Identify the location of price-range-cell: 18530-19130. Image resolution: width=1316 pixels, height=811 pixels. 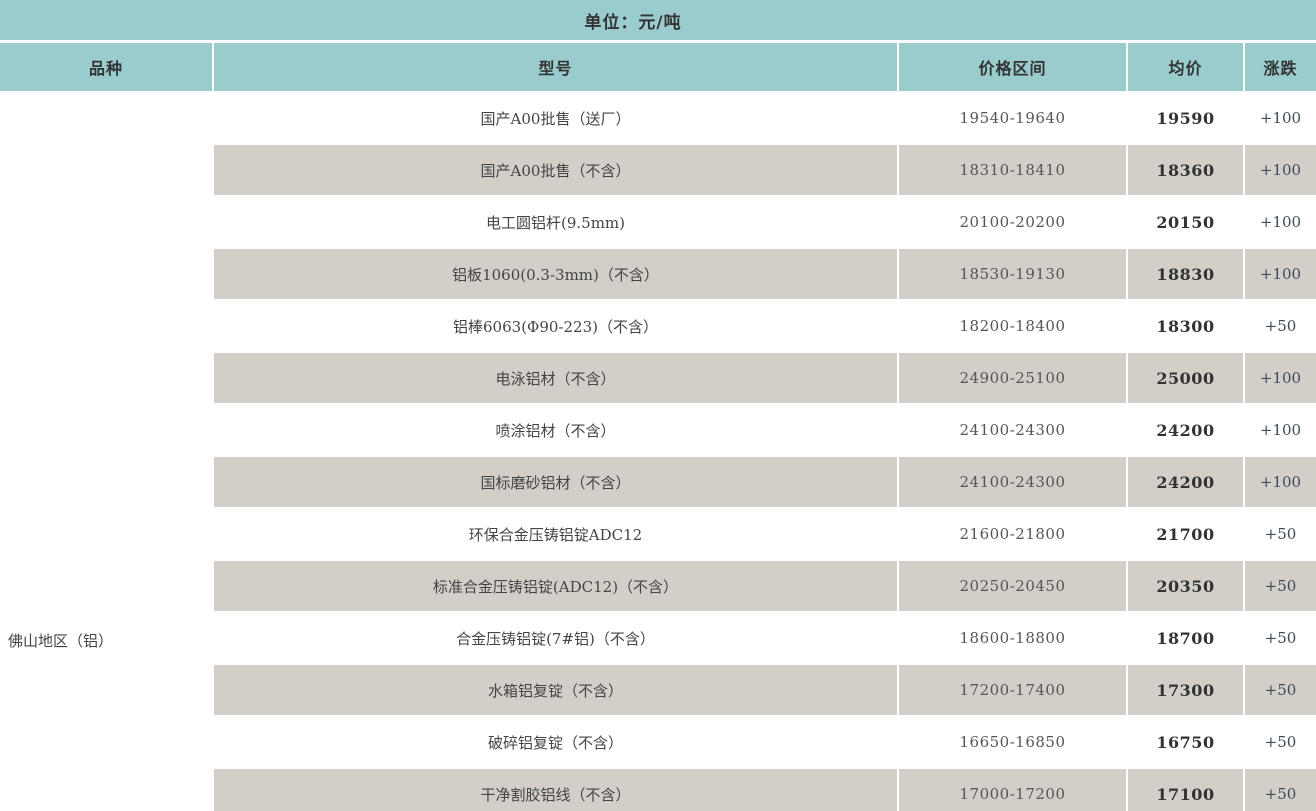
(1013, 275).